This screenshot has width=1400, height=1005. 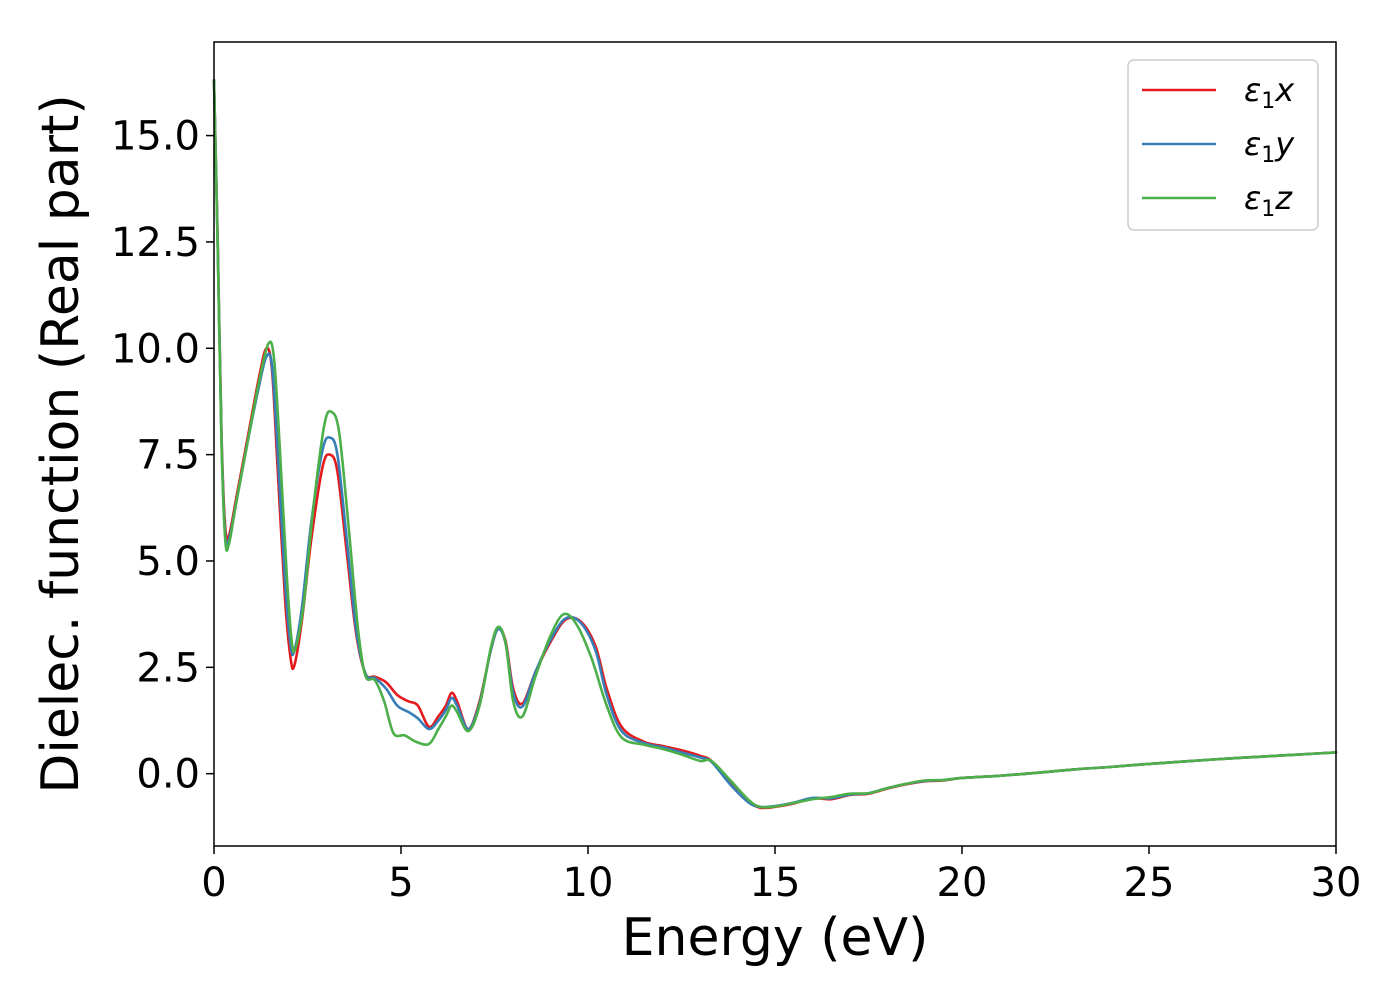 I want to click on x-tick-label: 25, so click(x=1149, y=883).